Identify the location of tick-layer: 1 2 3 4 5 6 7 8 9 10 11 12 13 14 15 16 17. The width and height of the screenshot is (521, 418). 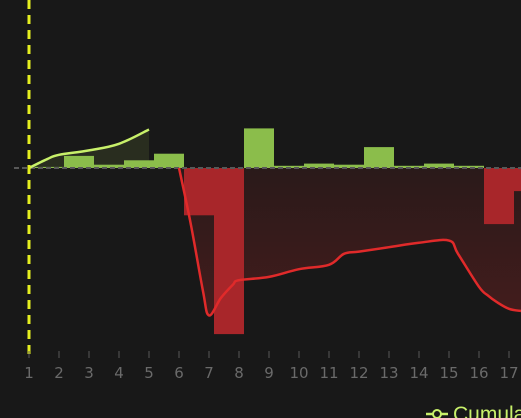
(271, 366).